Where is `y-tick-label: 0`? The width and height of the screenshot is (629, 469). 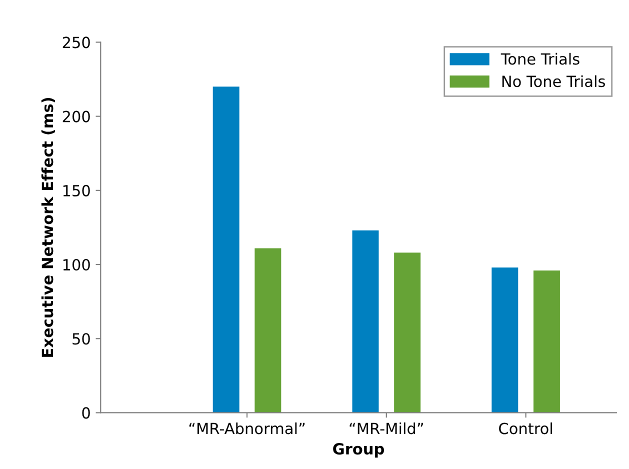
y-tick-label: 0 is located at coordinates (86, 413).